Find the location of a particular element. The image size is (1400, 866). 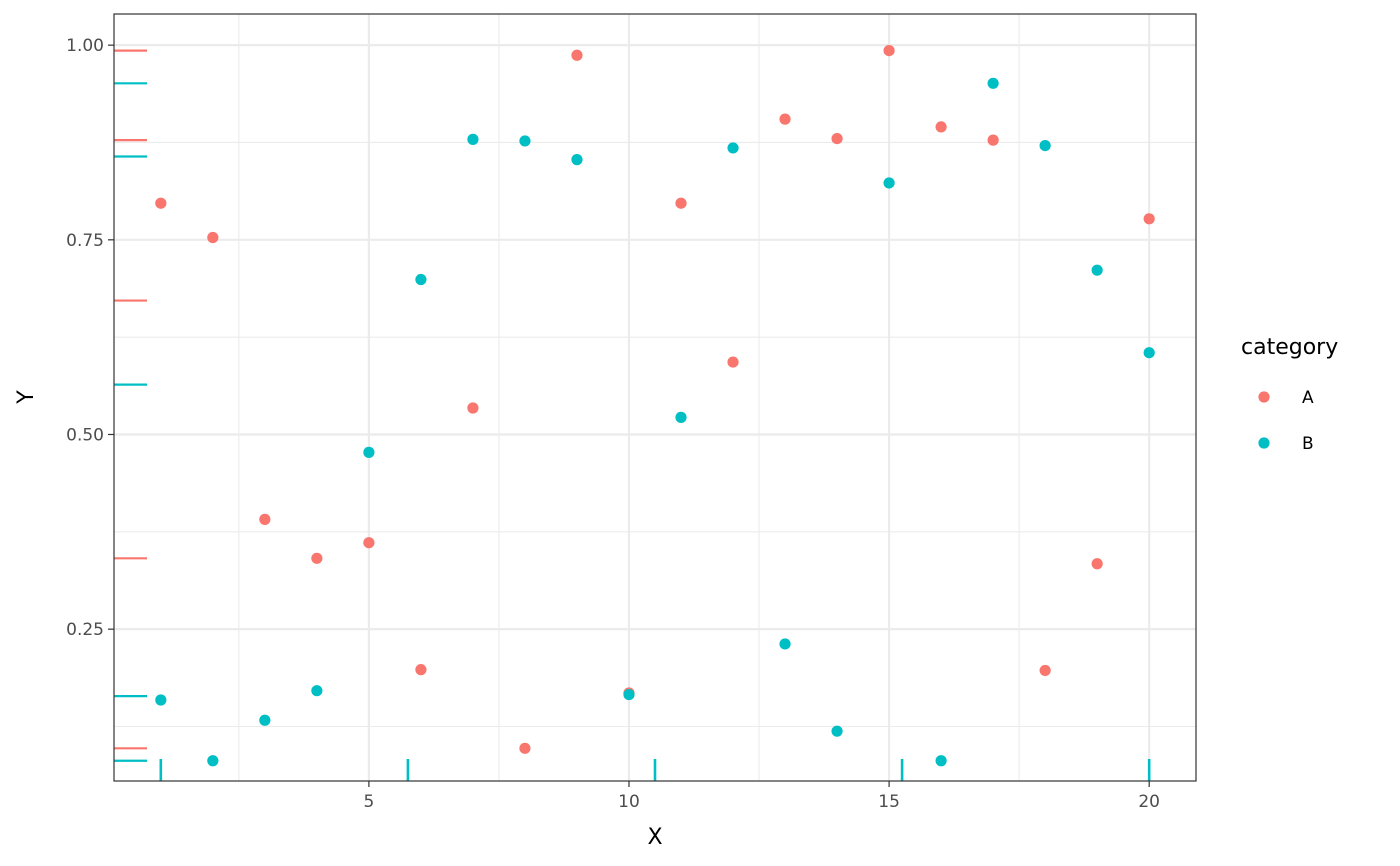

y-axis-ticks: 0.25 0.50 0.75 1.00 is located at coordinates (90, 338).